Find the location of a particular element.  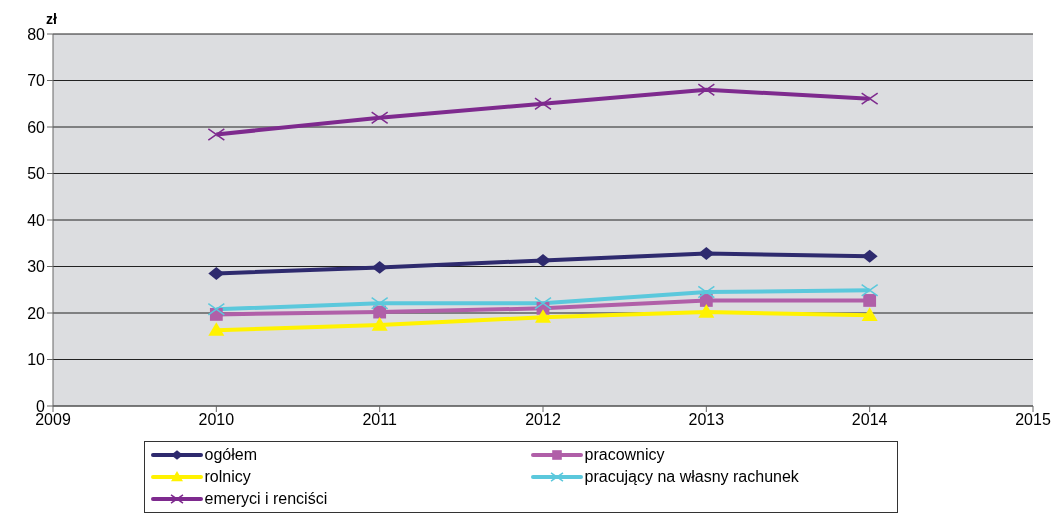

y-tick-label: 40 is located at coordinates (36, 220).